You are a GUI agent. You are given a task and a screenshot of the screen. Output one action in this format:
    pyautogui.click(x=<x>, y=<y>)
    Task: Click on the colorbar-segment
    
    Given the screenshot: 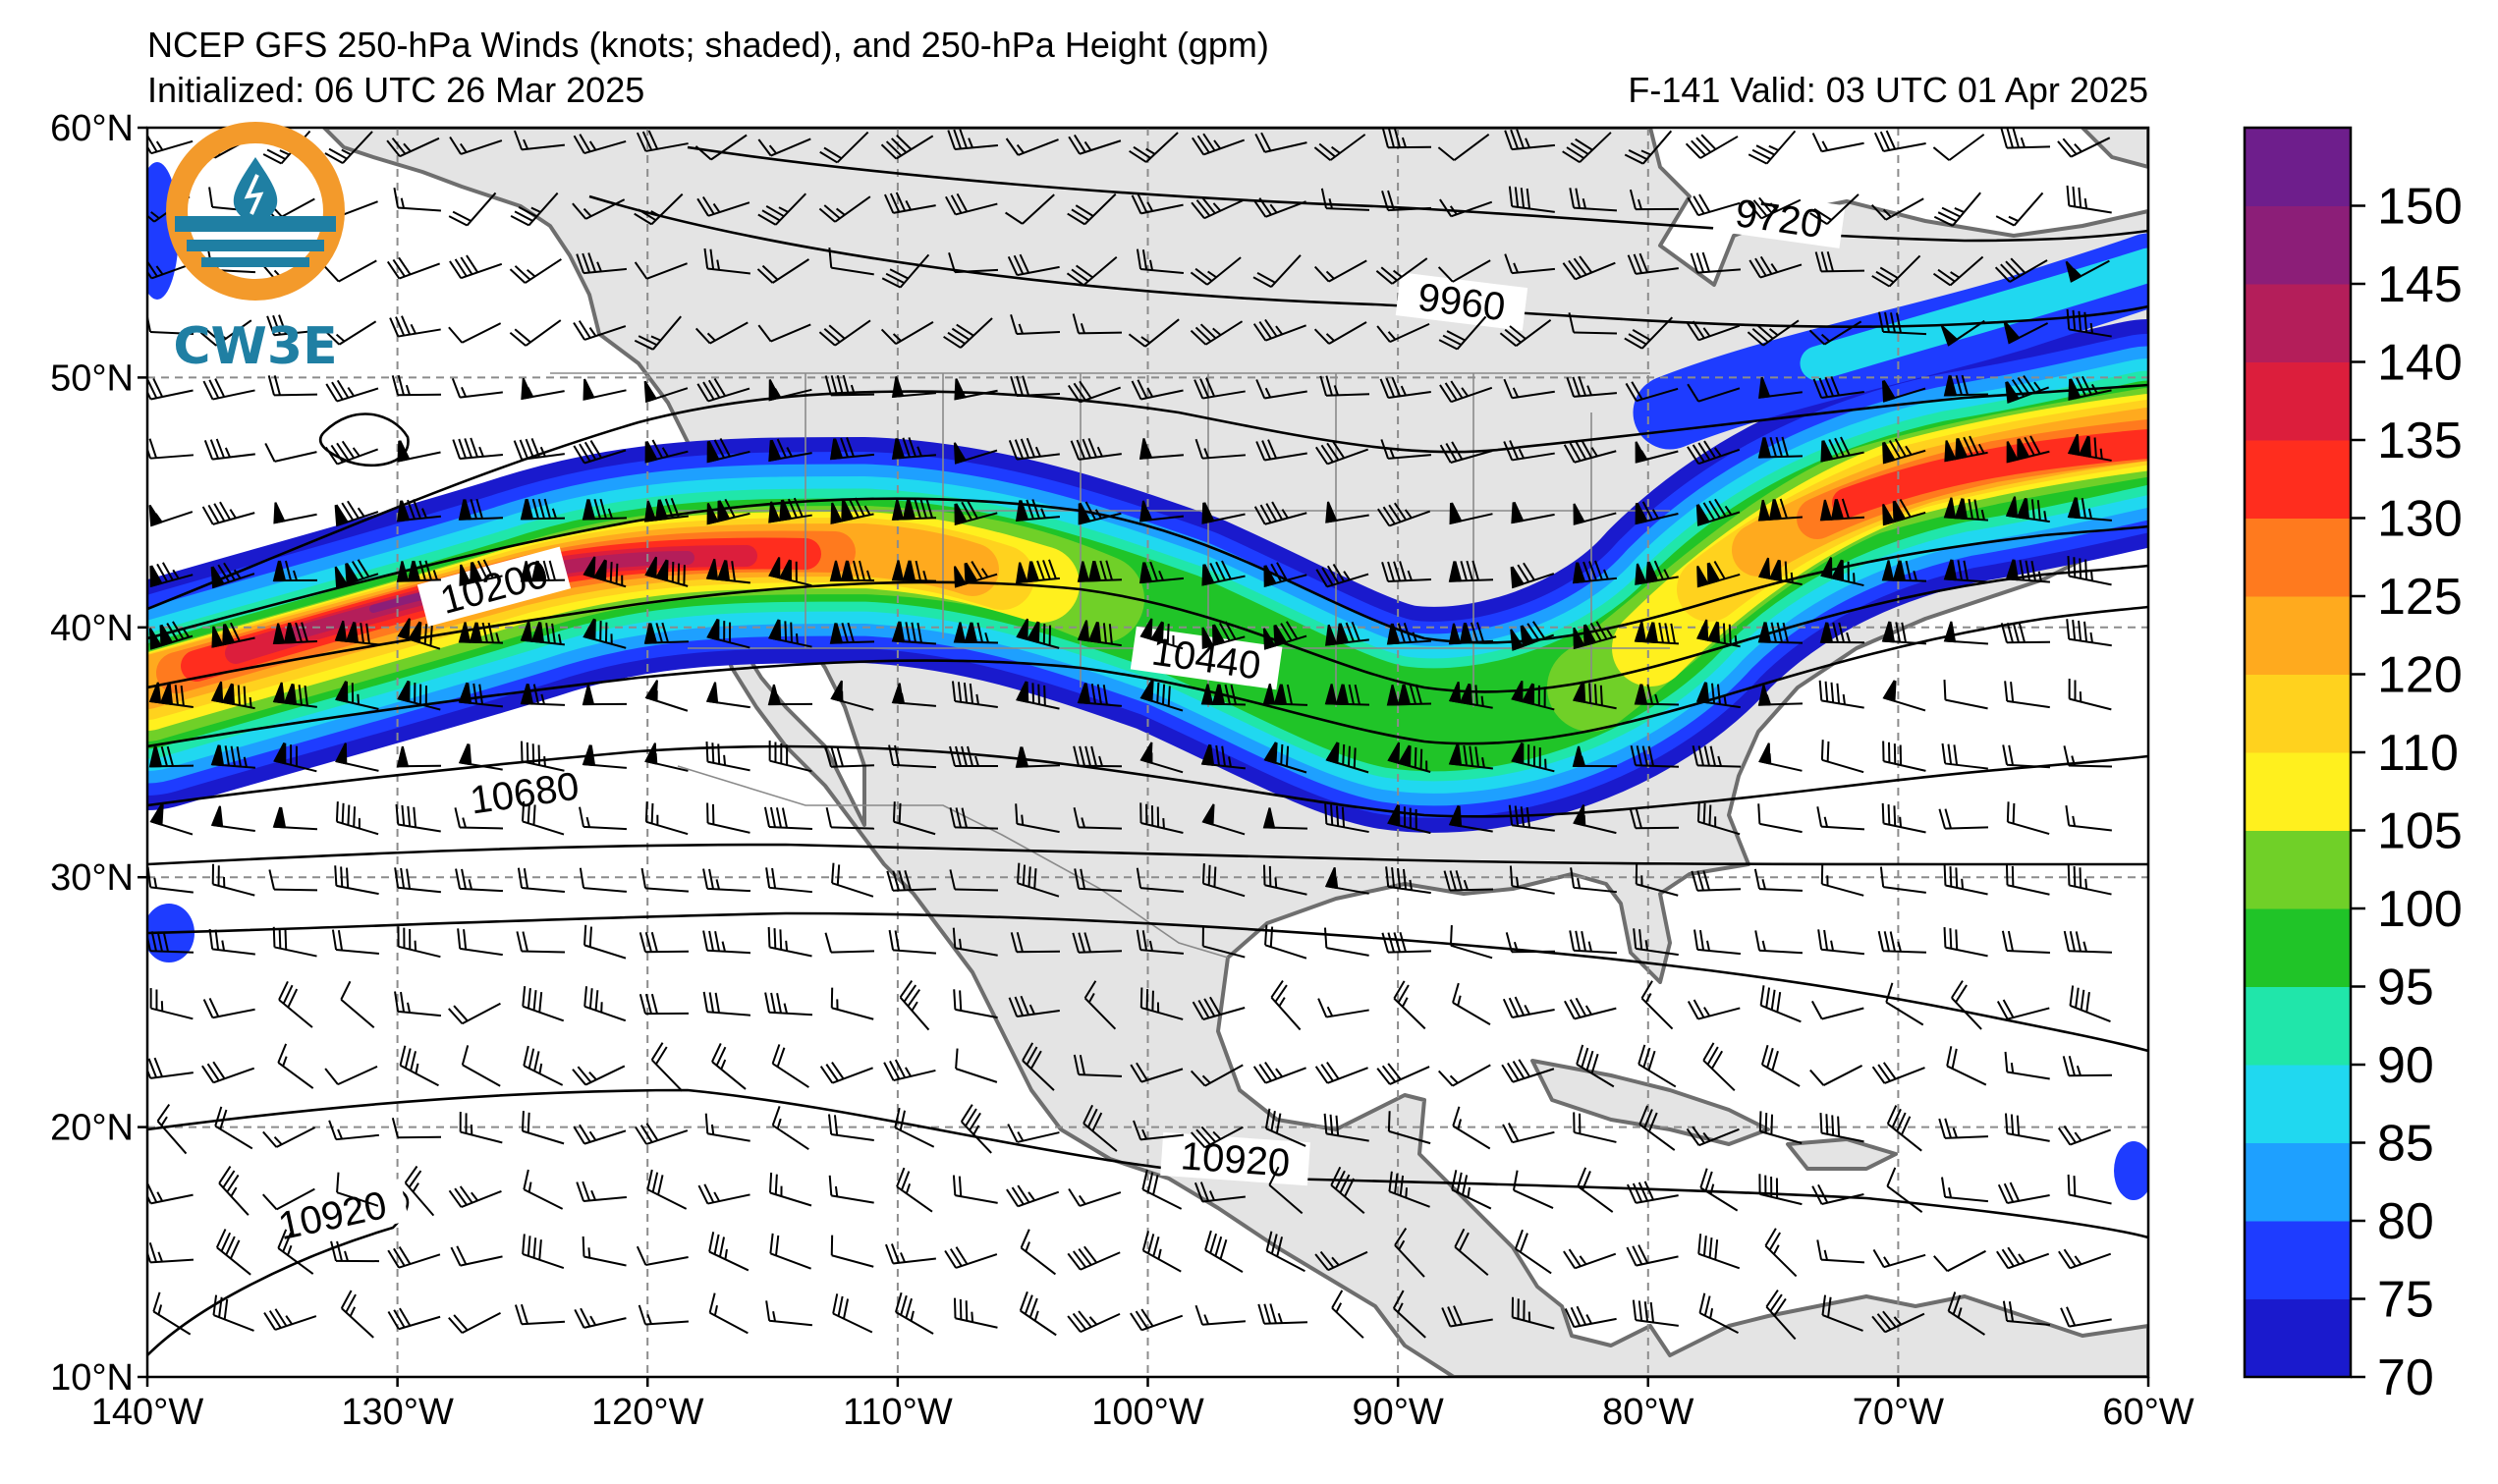 What is the action you would take?
    pyautogui.click(x=2298, y=401)
    